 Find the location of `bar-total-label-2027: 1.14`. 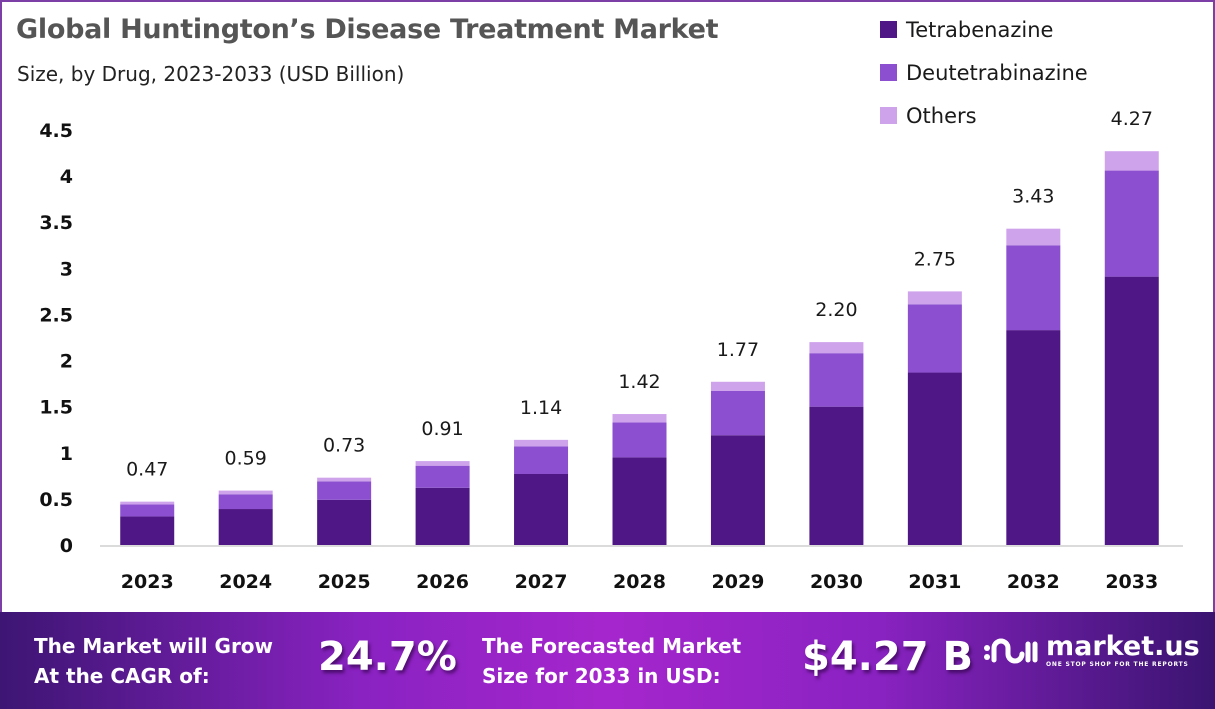

bar-total-label-2027: 1.14 is located at coordinates (541, 408).